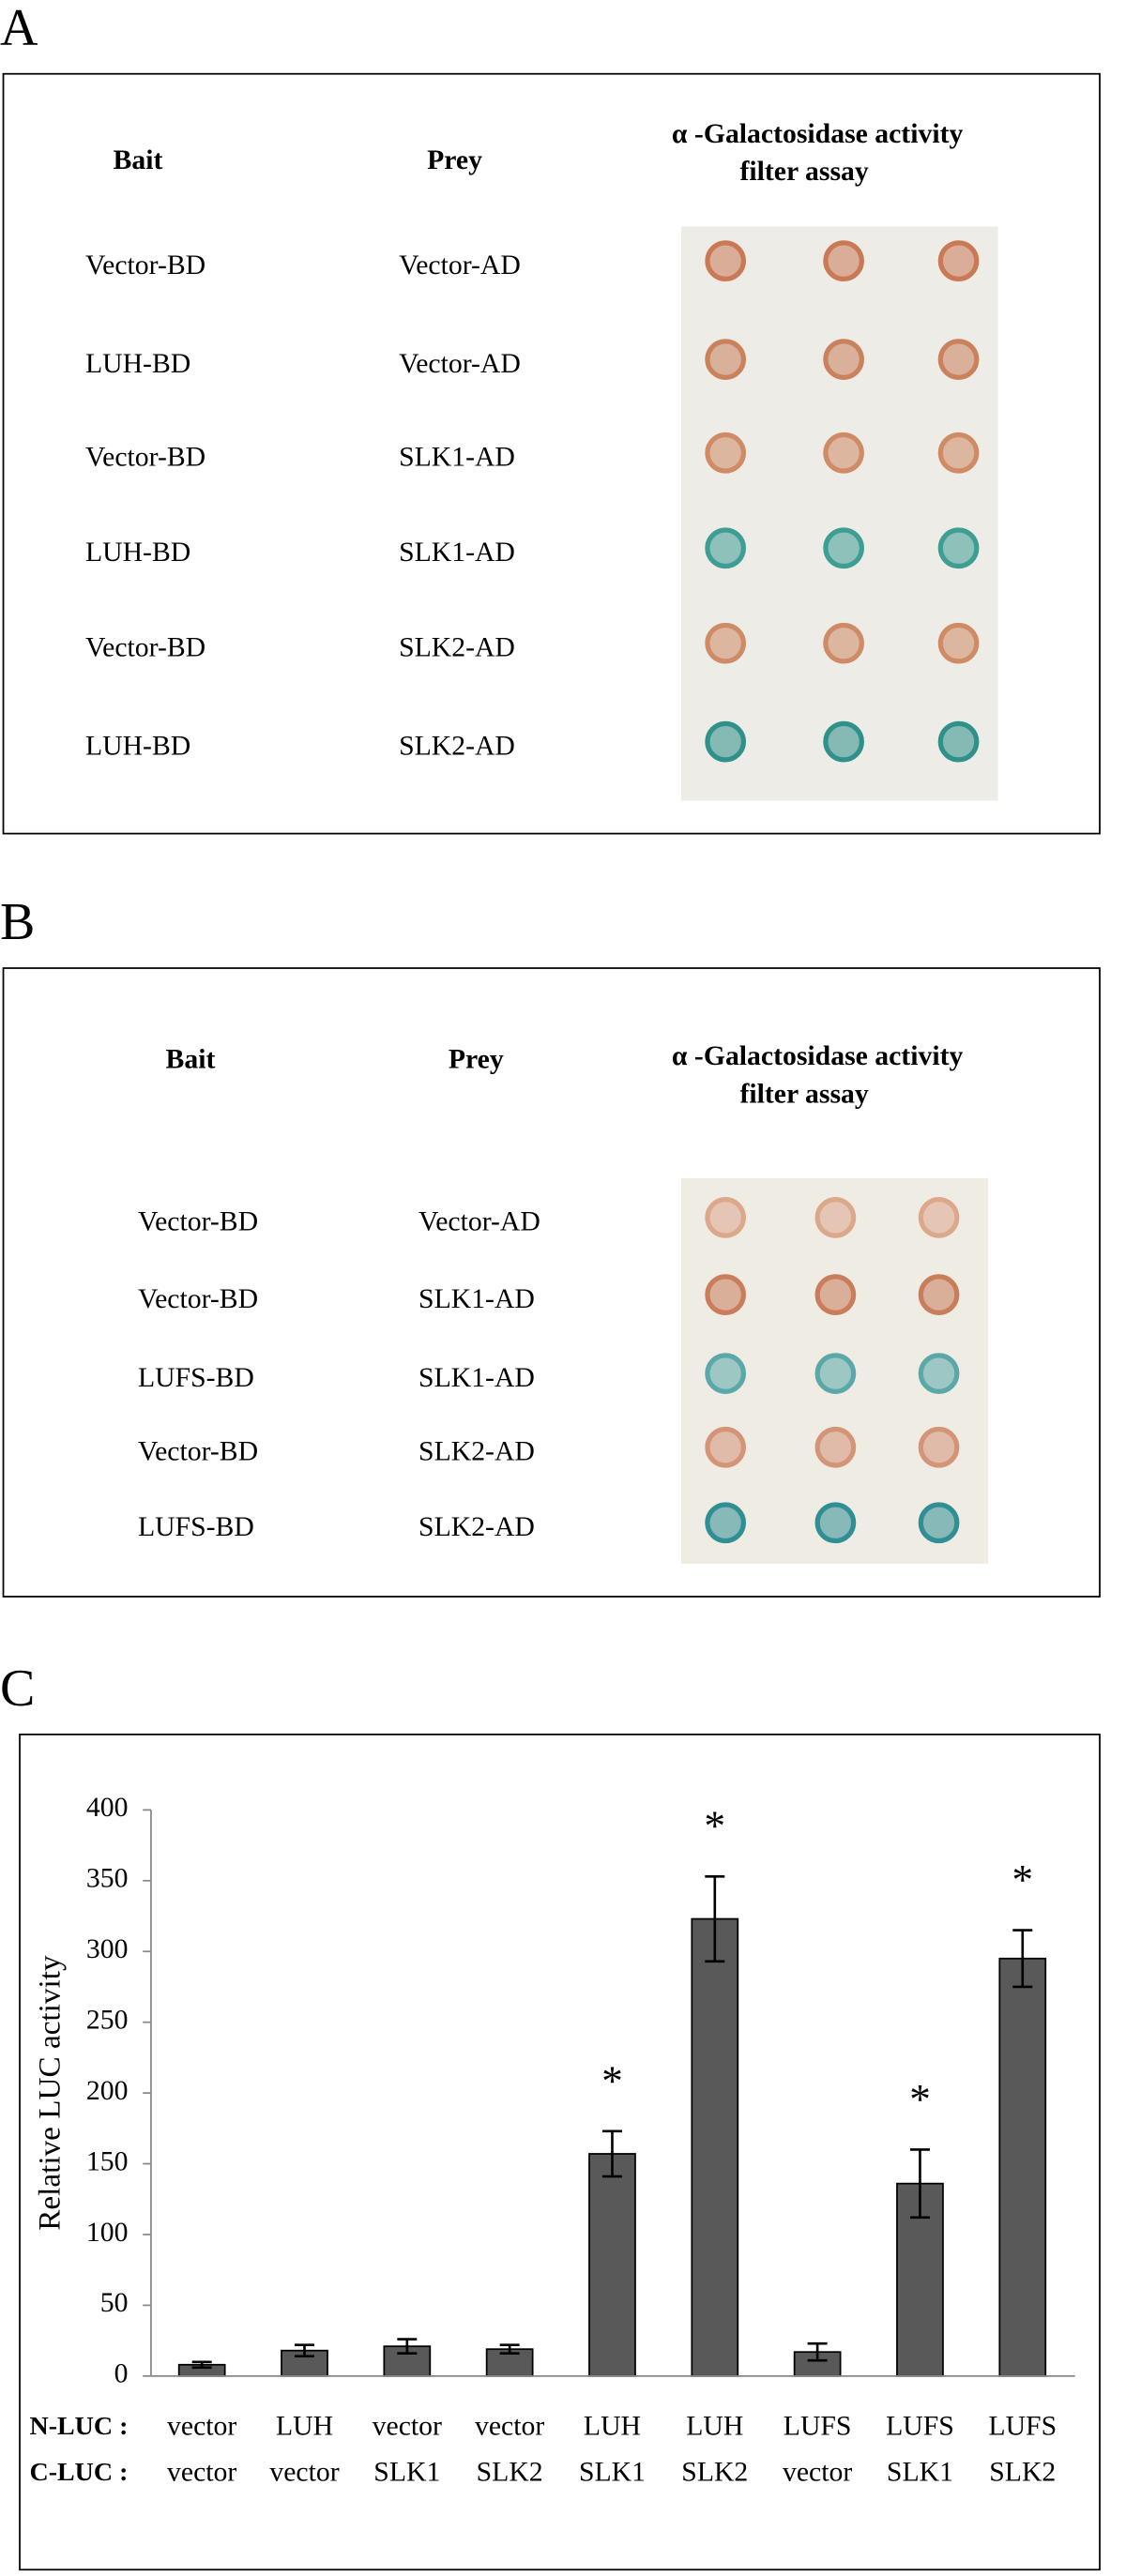 This screenshot has width=1126, height=2576. I want to click on y-tick-label: 350, so click(107, 1879).